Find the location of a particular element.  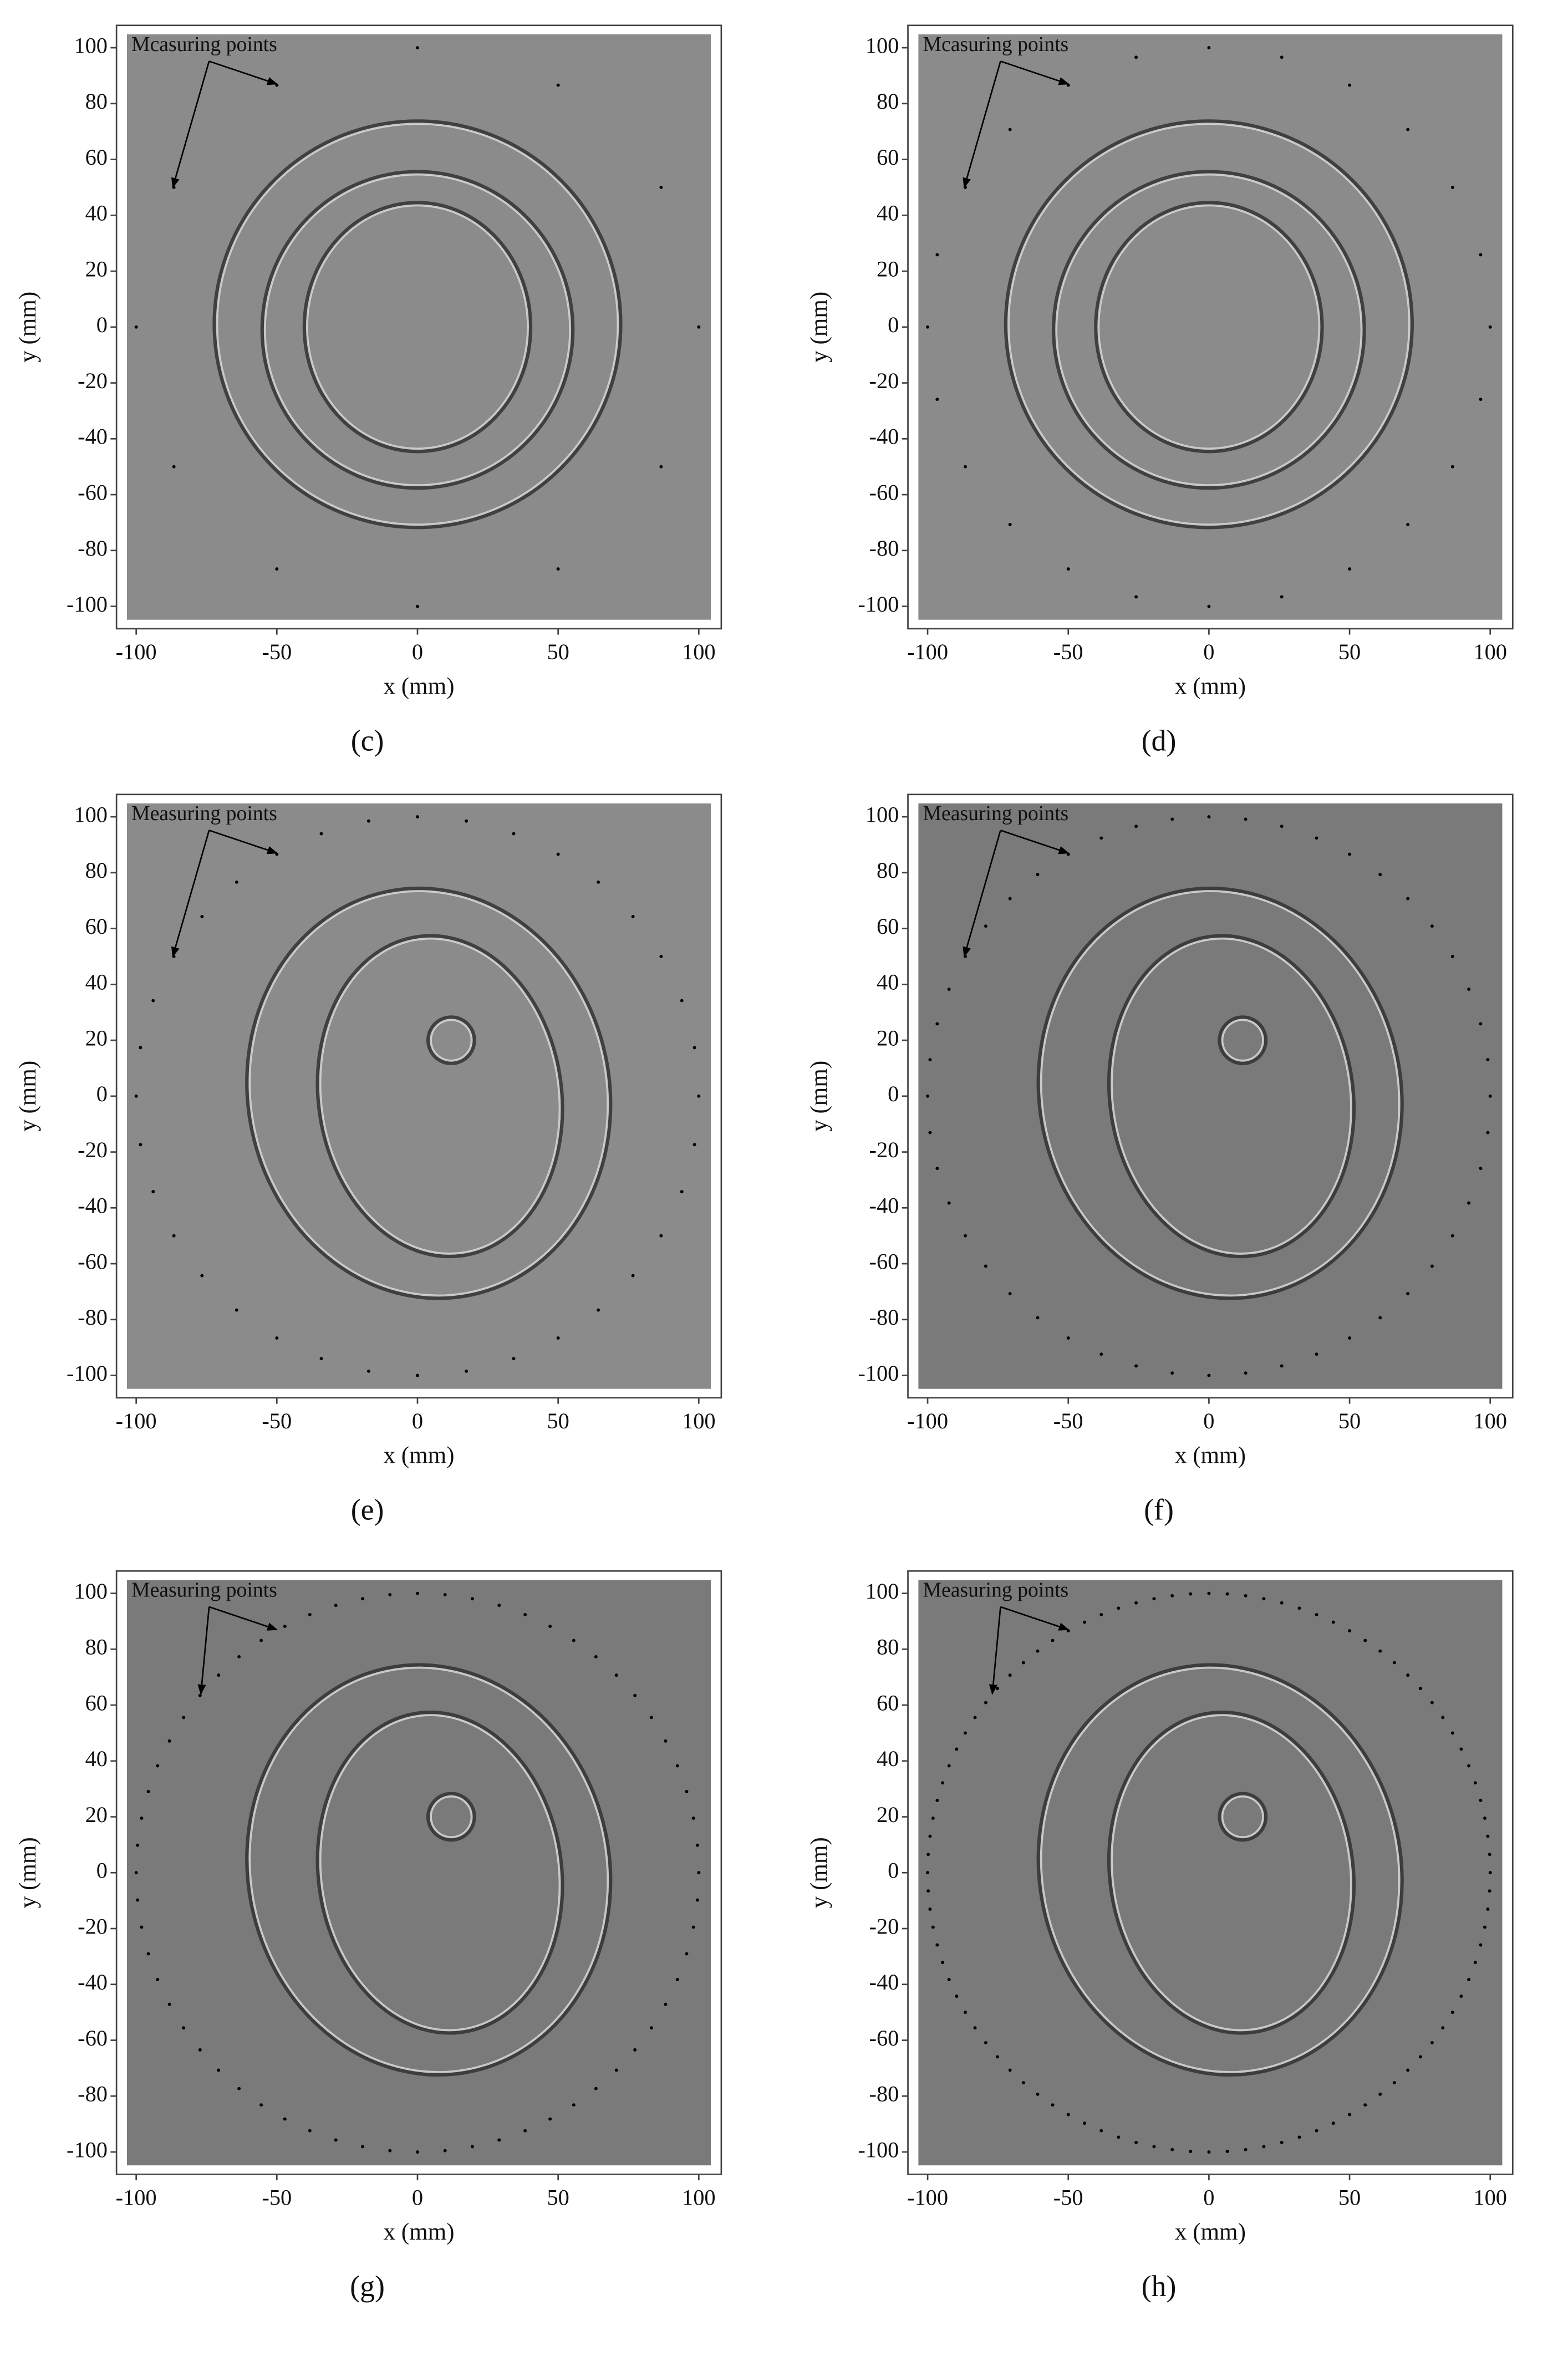

caption: (f) is located at coordinates (1159, 1509).